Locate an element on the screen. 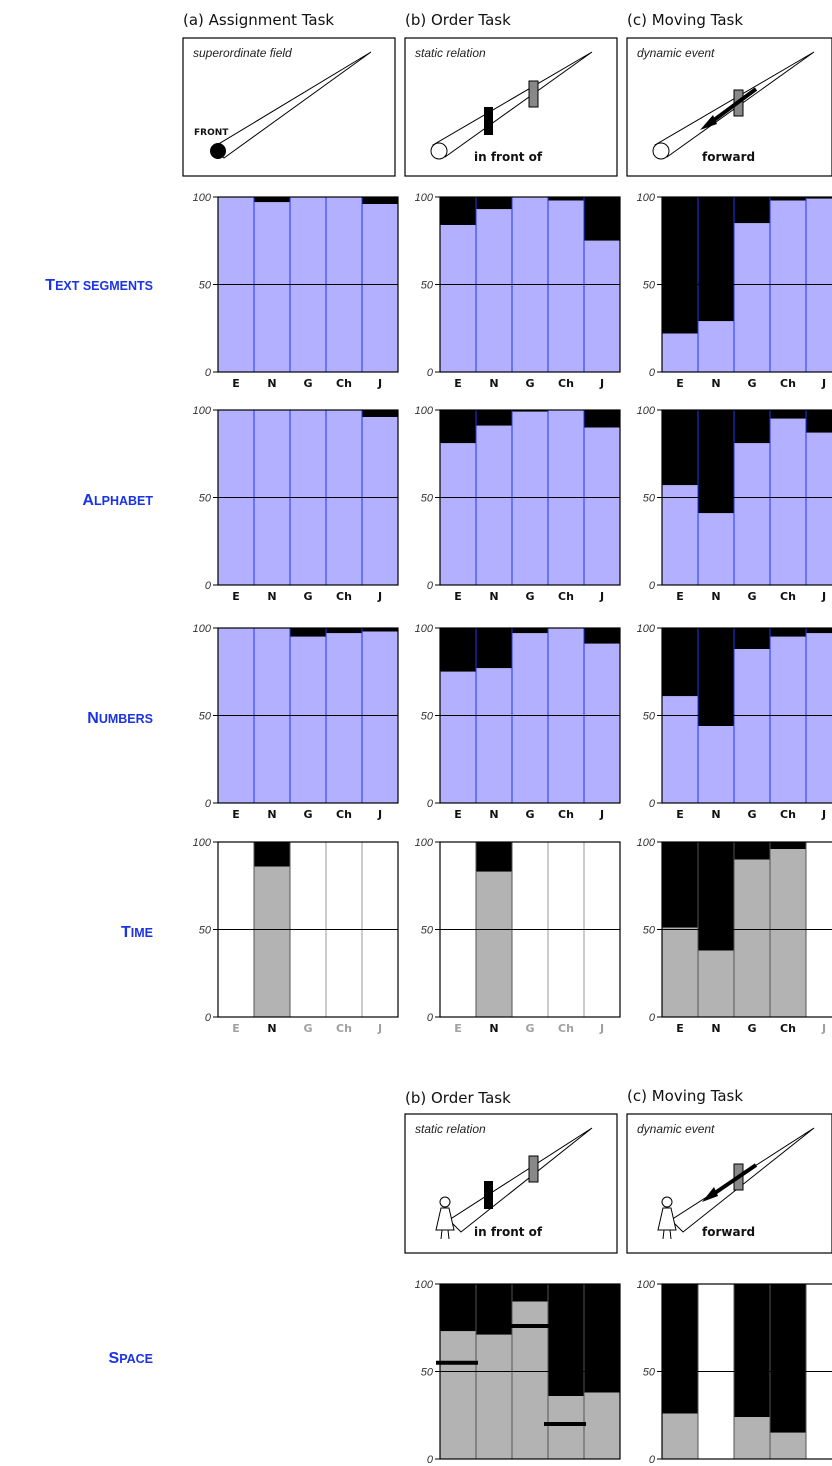  chart-time-b-order-task: 0 50 100 E N G Ch J is located at coordinates (518, 936).